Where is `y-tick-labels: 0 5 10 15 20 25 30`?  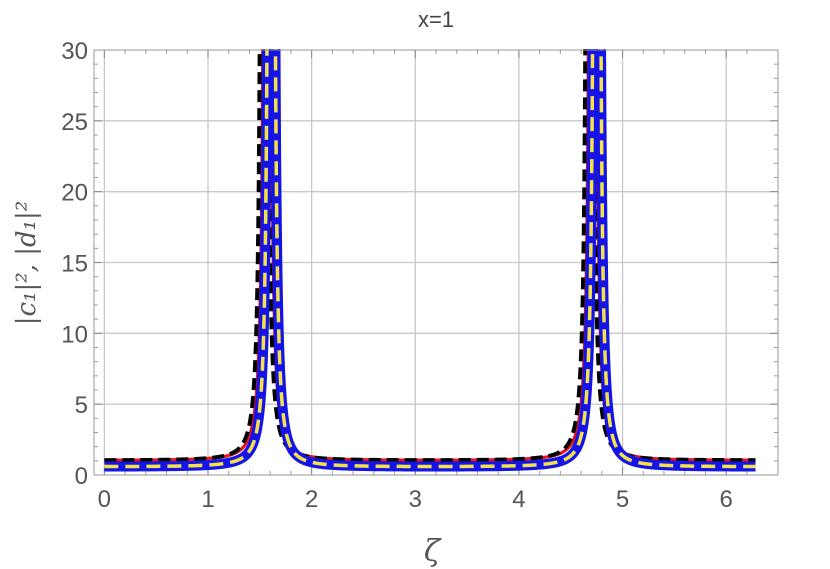
y-tick-labels: 0 5 10 15 20 25 30 is located at coordinates (74, 264).